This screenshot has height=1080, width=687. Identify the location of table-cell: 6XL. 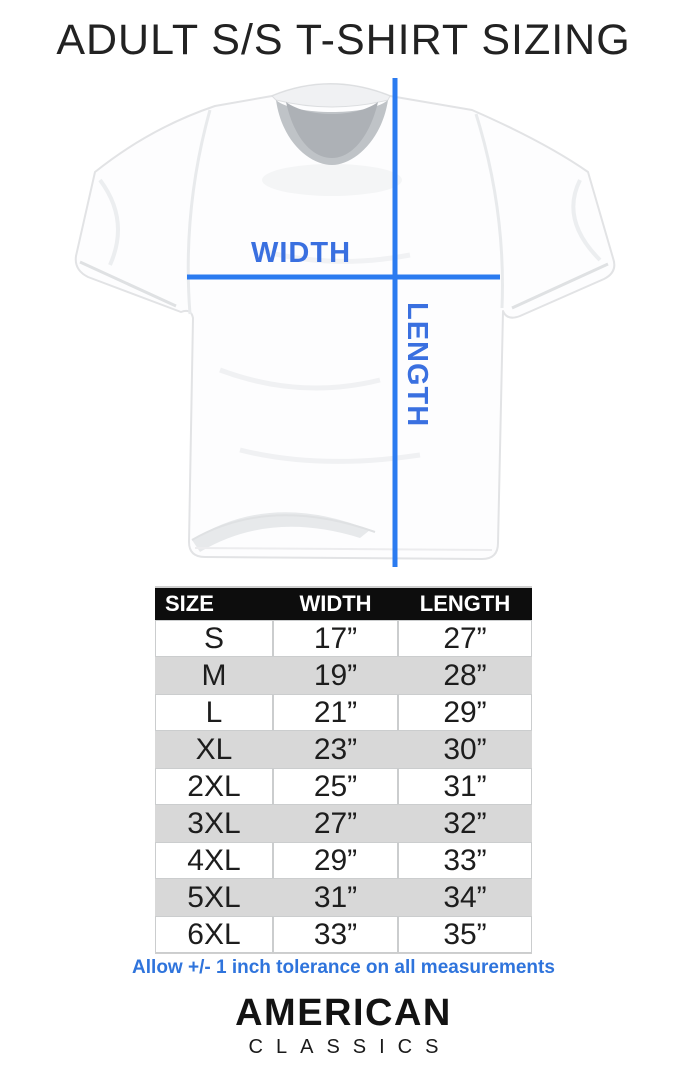
(214, 934).